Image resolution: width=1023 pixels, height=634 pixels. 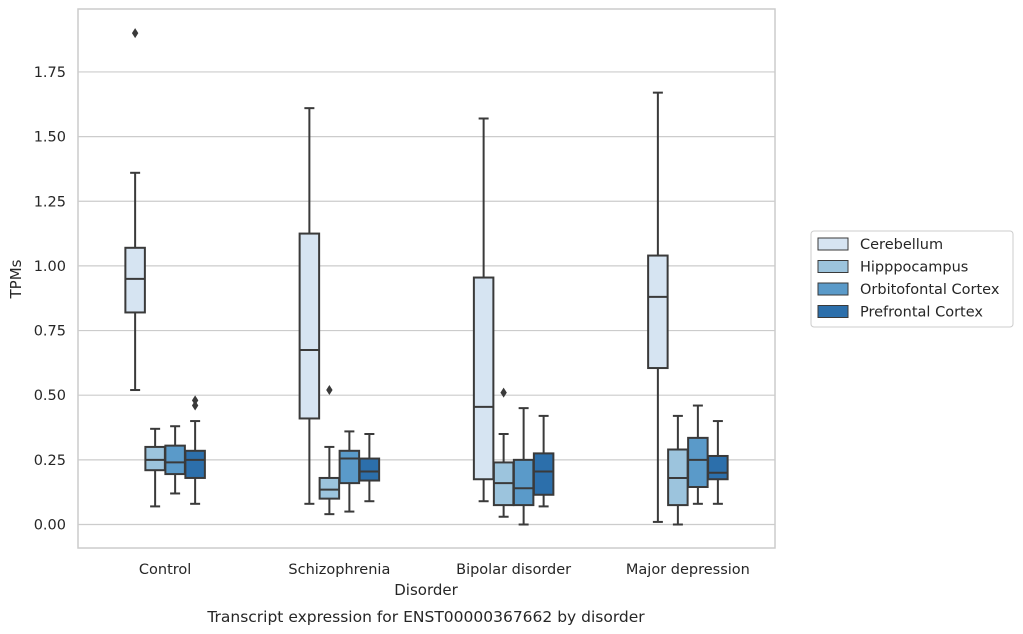 What do you see at coordinates (50, 396) in the screenshot?
I see `y-tick-label: 0.50` at bounding box center [50, 396].